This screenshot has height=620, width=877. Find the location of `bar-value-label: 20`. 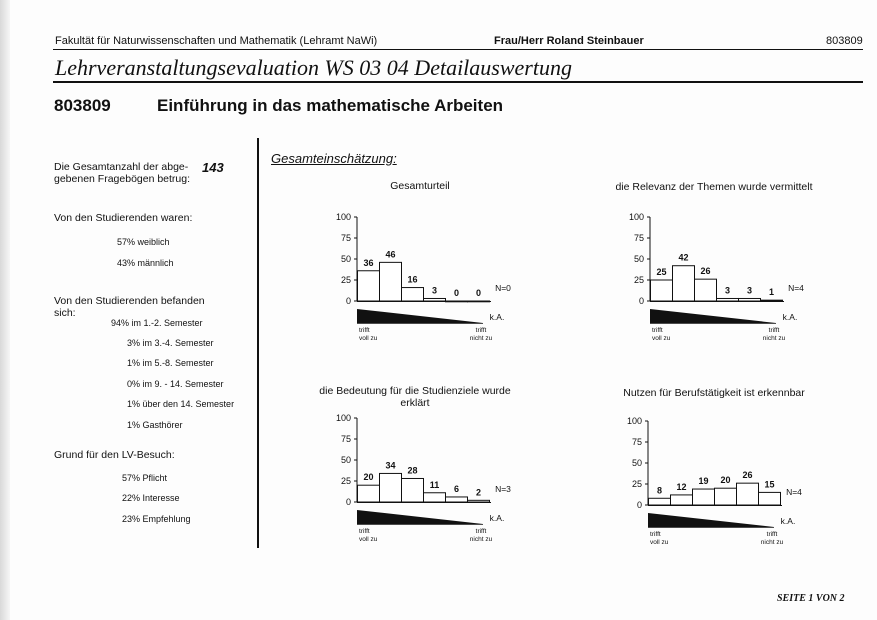

bar-value-label: 20 is located at coordinates (368, 477).